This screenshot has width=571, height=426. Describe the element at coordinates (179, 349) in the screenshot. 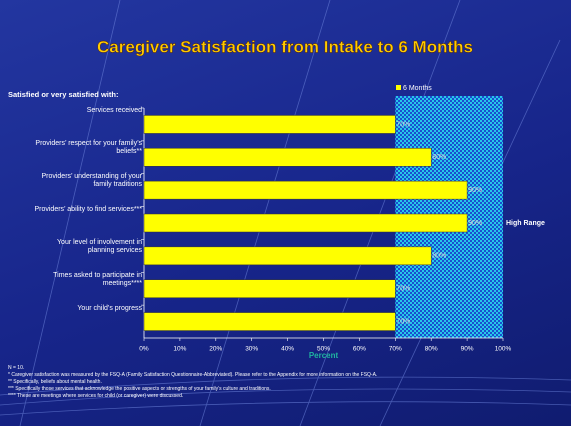

I see `x-tick-label: 10%` at that location.